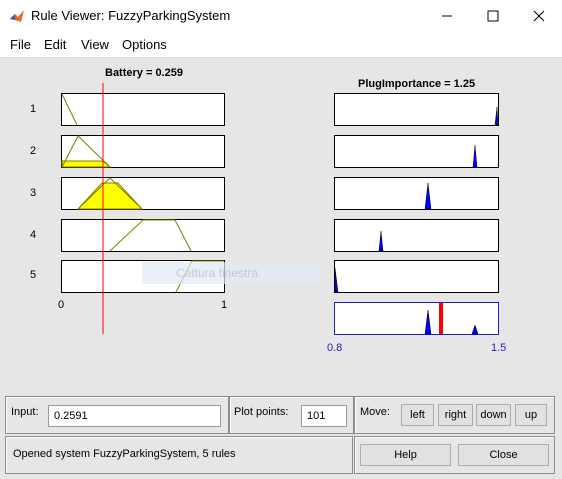 This screenshot has width=562, height=479. I want to click on rule1-output-plot, so click(416, 109).